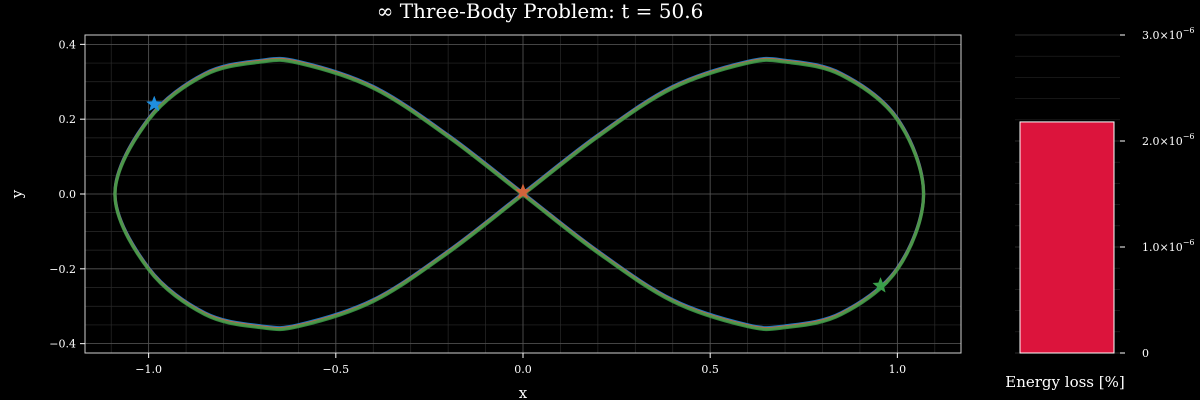 This screenshot has height=400, width=1200. I want to click on energy-bar, so click(1067, 237).